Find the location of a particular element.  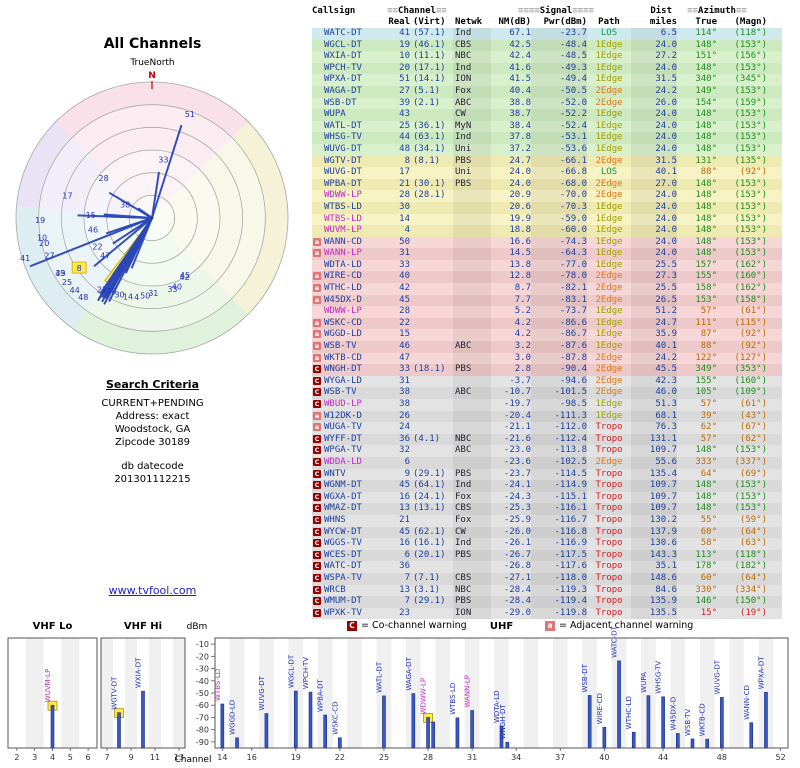

cell-power: -59.0 is located at coordinates (559, 219).